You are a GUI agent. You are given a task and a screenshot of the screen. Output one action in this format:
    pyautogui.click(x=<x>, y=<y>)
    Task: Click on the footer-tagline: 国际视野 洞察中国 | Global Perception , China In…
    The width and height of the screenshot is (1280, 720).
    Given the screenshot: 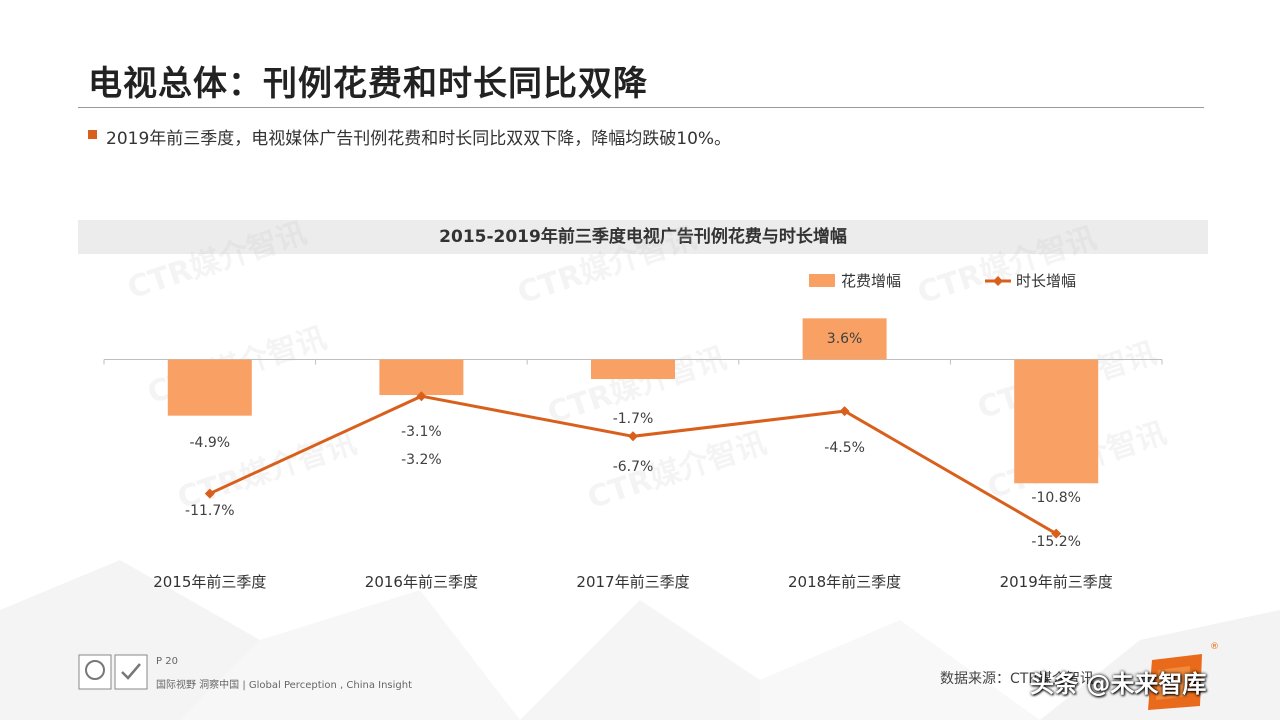 What is the action you would take?
    pyautogui.click(x=284, y=685)
    